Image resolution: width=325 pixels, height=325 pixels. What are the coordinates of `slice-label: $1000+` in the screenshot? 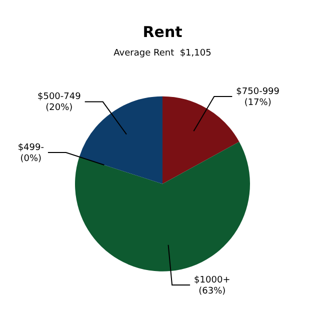 It's located at (212, 280).